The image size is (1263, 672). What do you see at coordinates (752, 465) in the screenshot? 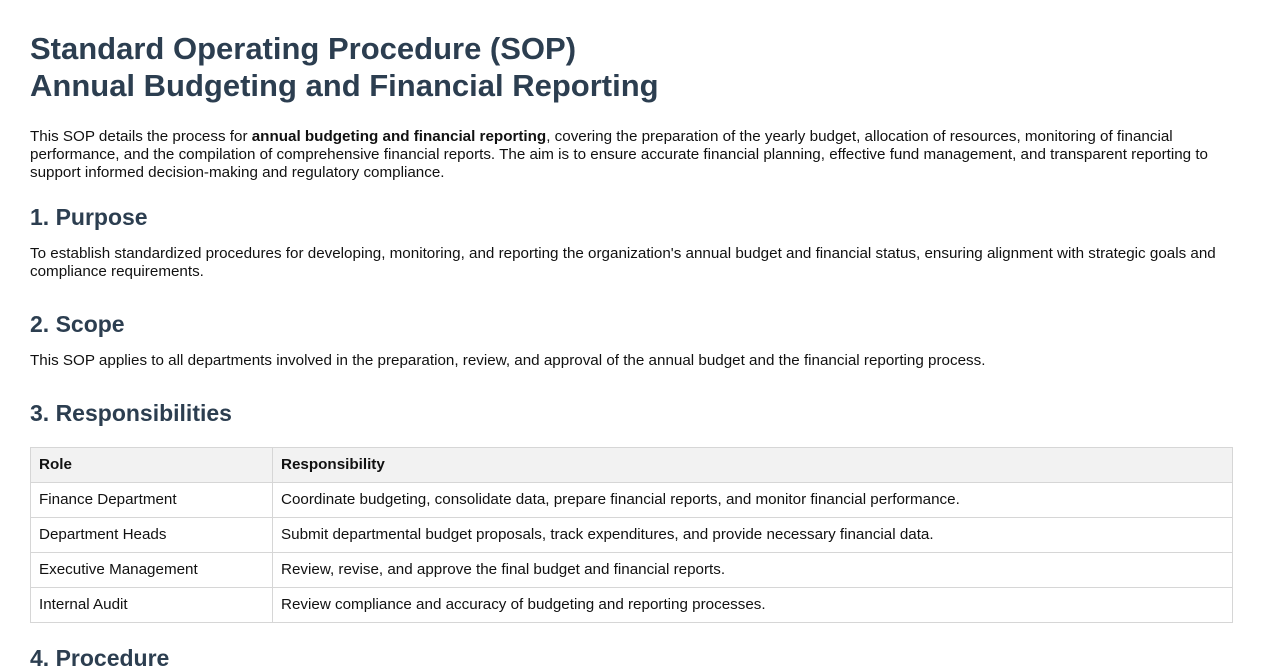
I see `header-responsibility: Responsibility` at bounding box center [752, 465].